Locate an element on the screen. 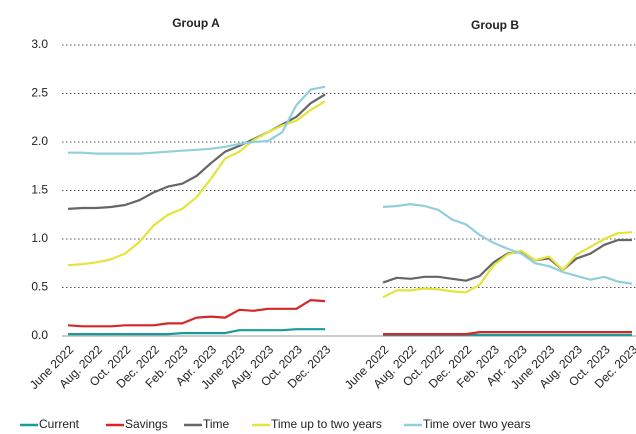  y-tick-label: 3.0 is located at coordinates (39, 44).